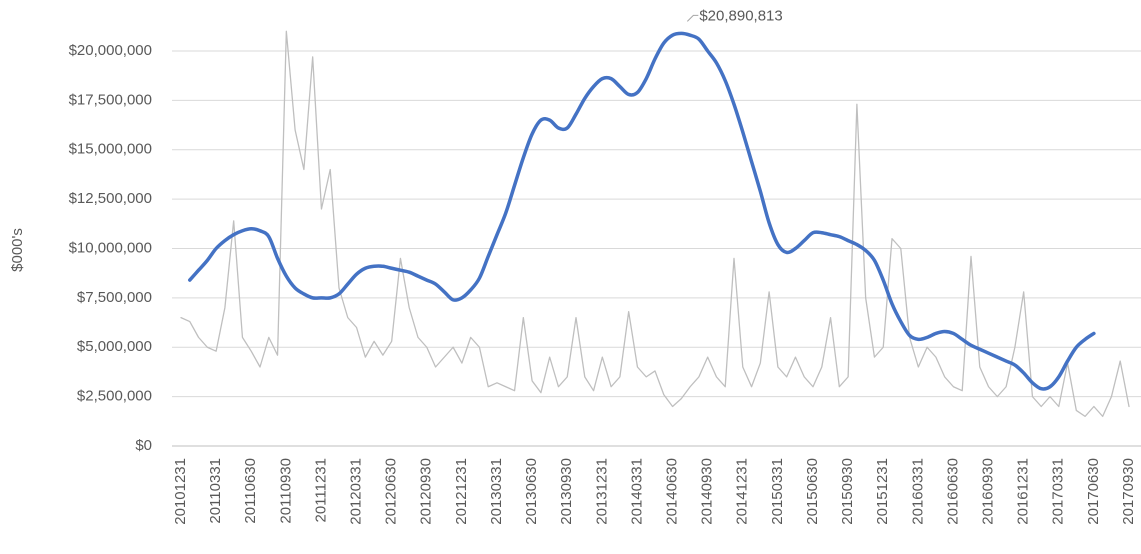 This screenshot has height=554, width=1141. I want to click on y-tick-label: $0, so click(143, 445).